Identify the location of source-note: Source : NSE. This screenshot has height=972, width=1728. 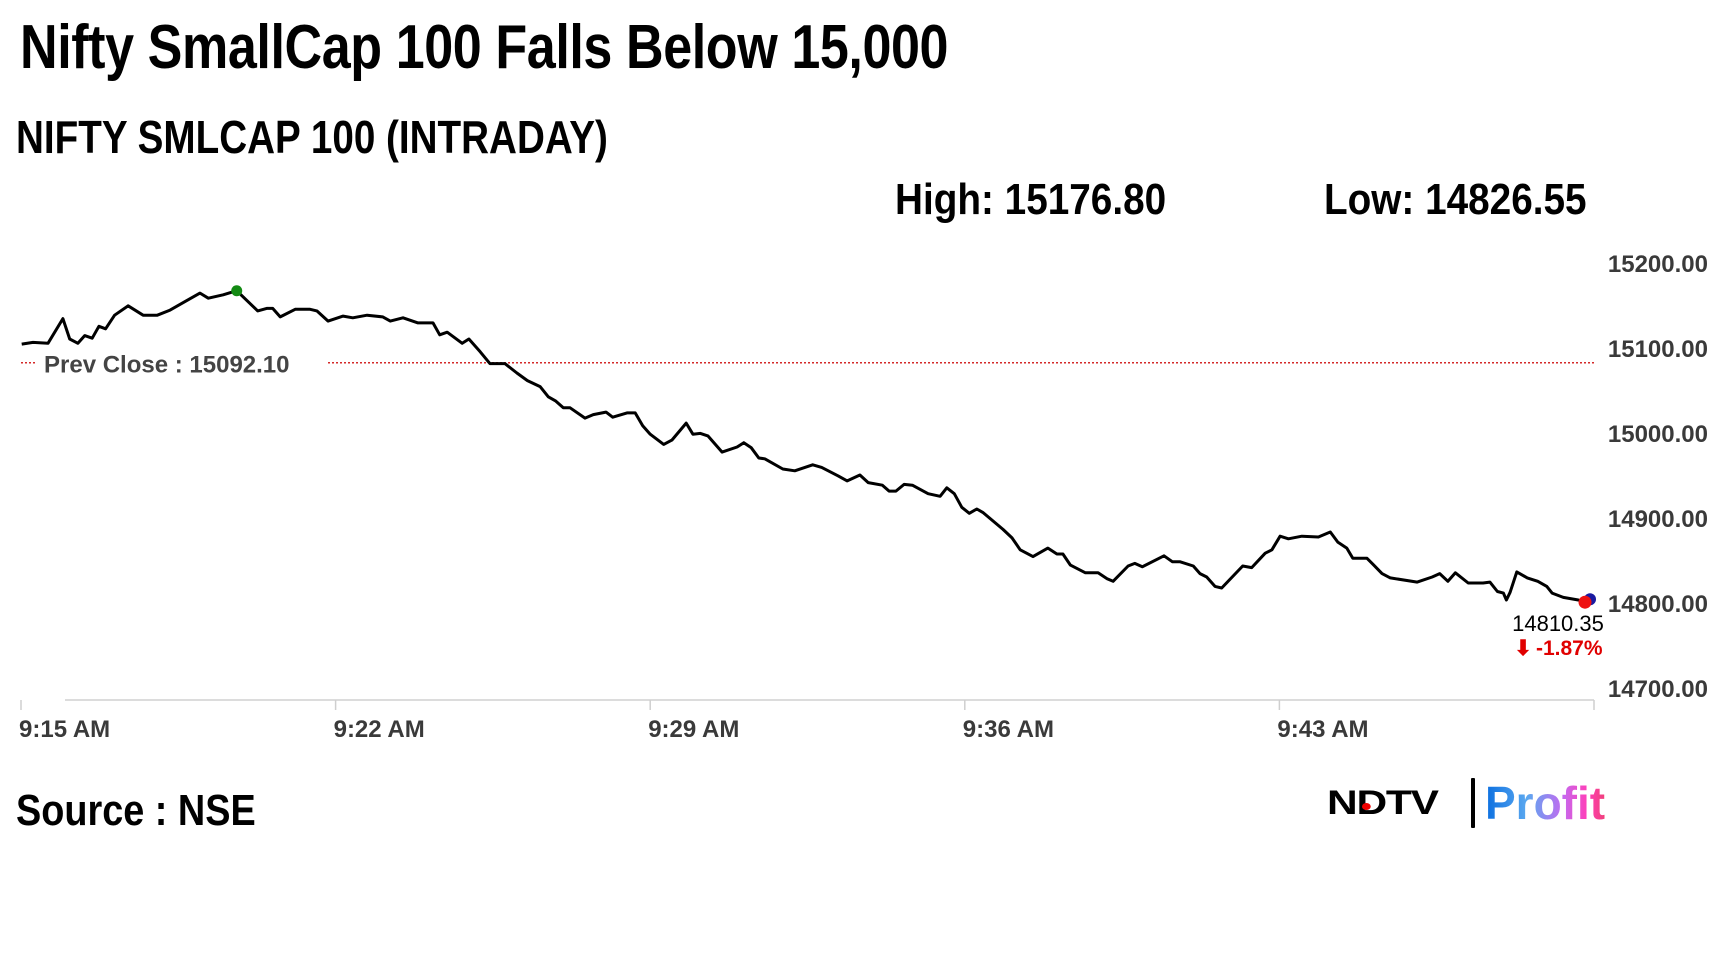
(136, 810).